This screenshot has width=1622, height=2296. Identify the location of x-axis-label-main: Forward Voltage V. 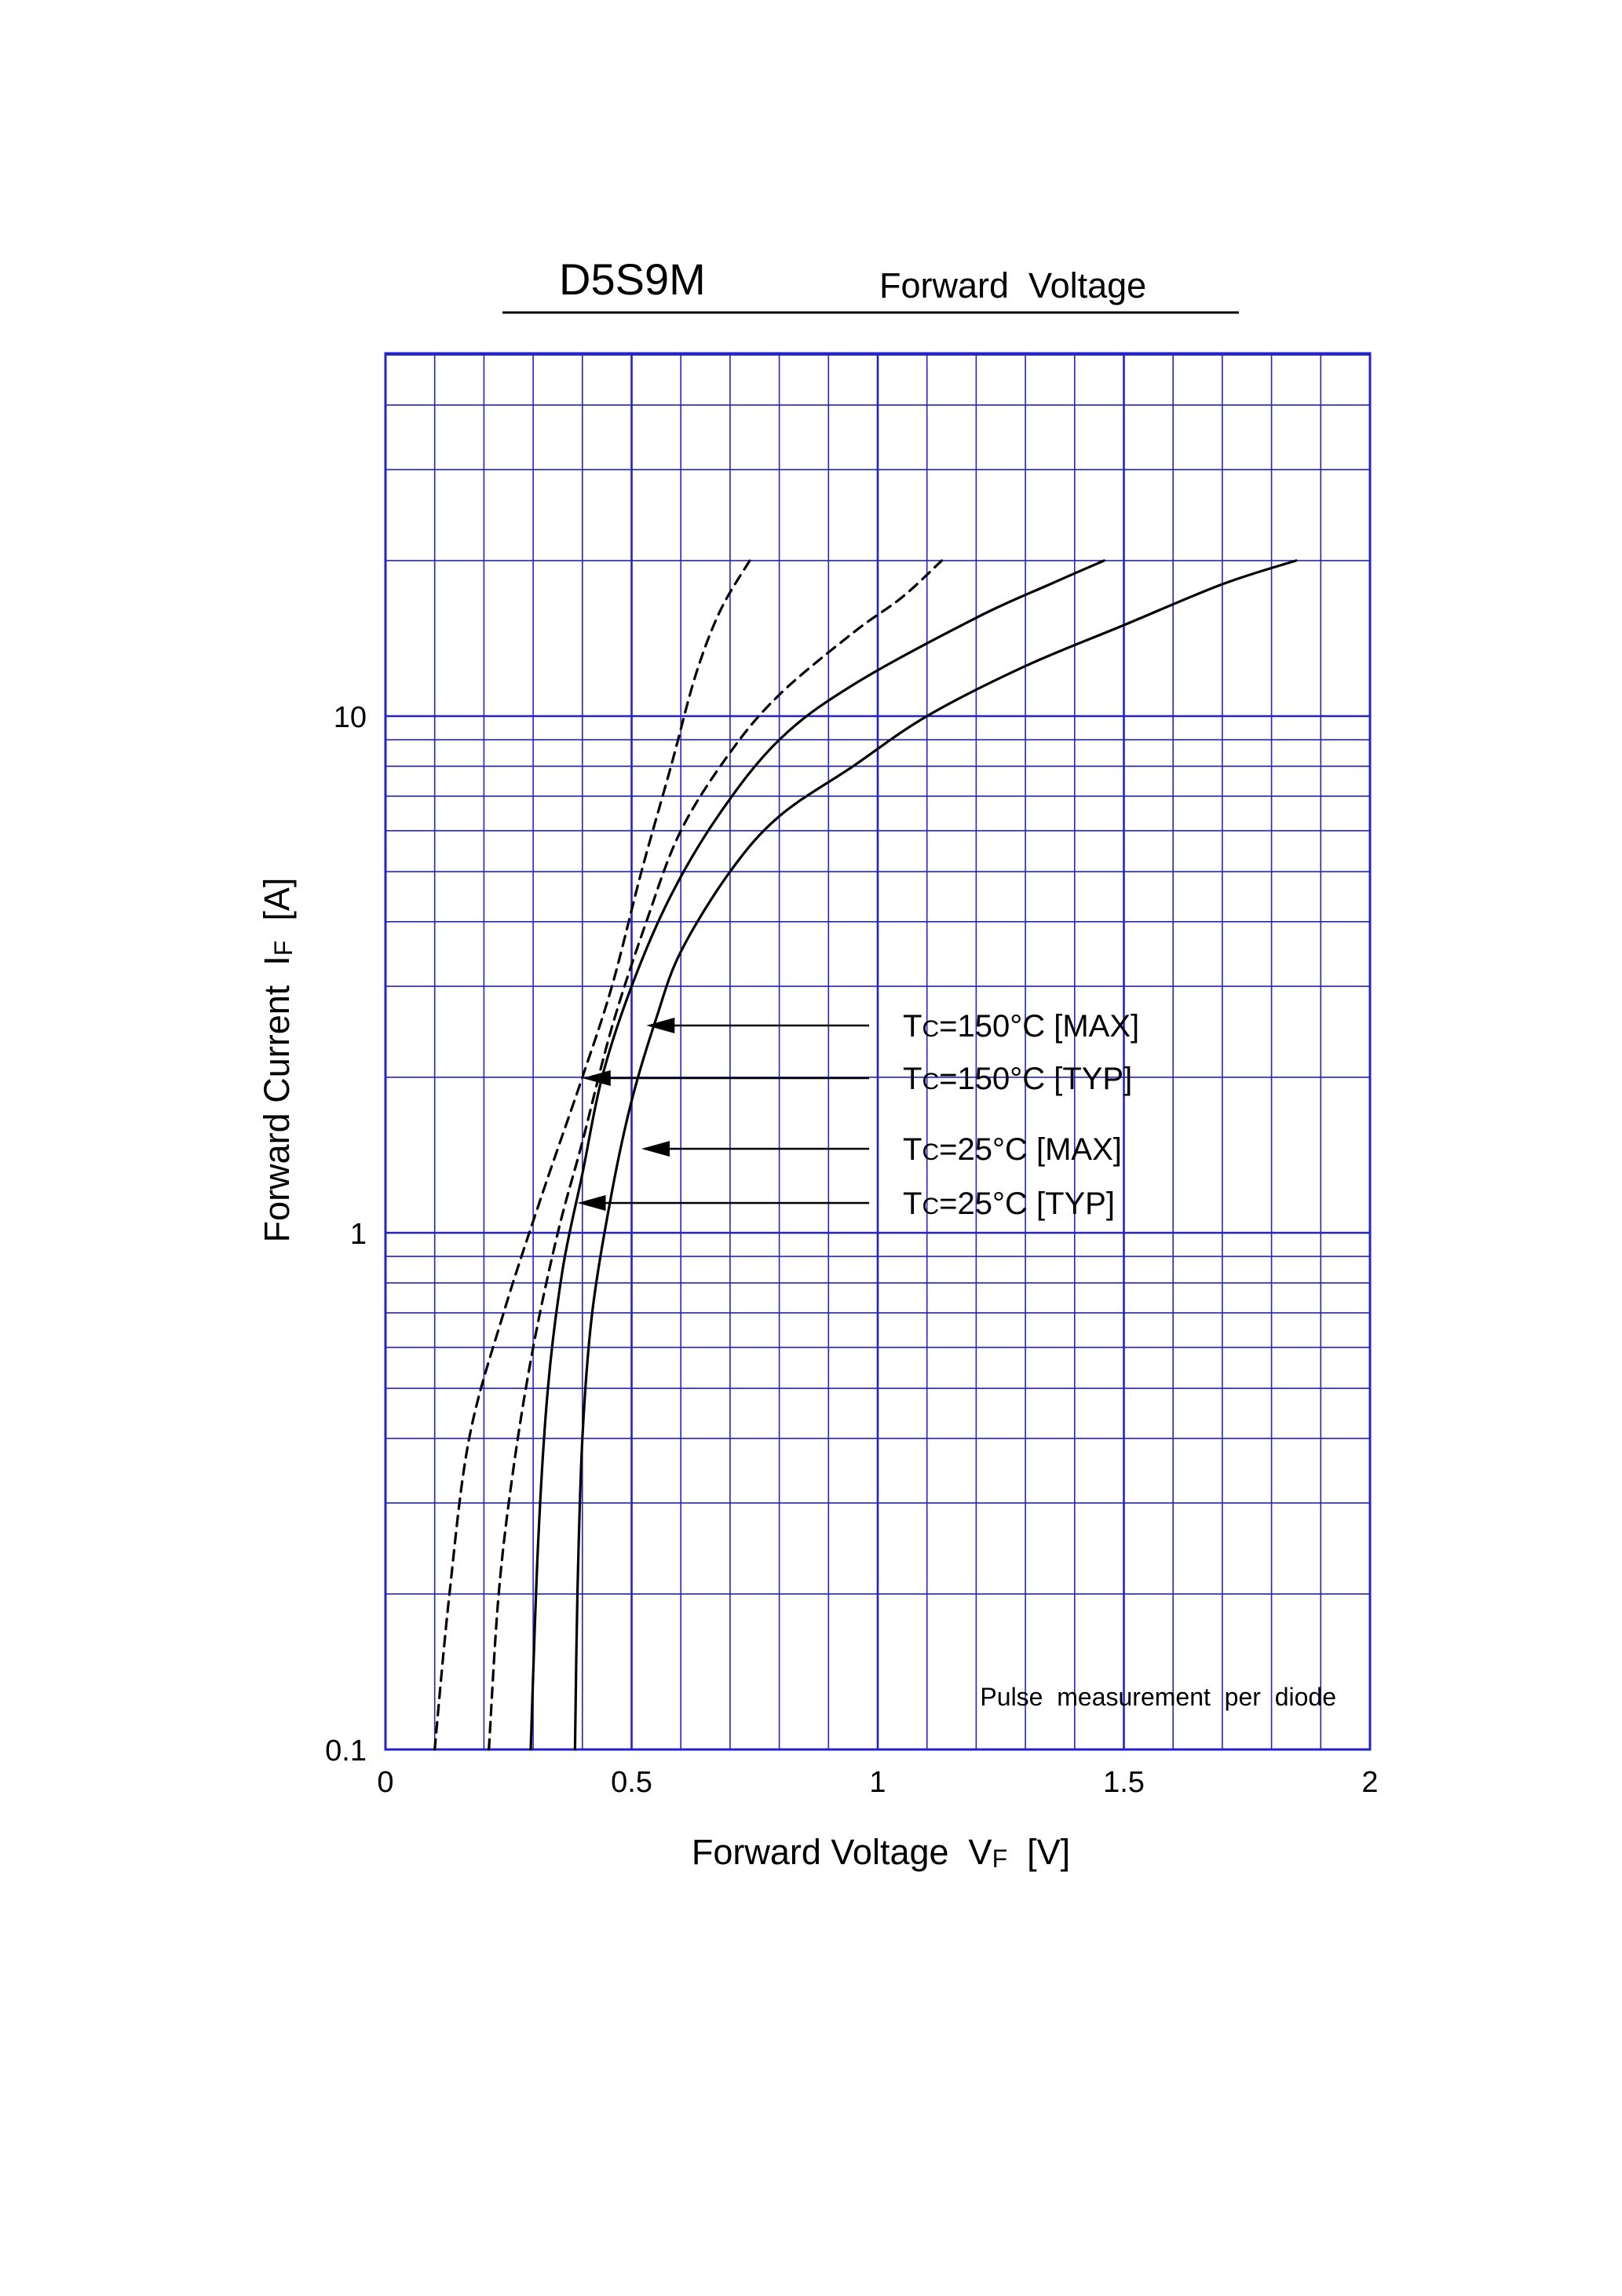
(842, 1852).